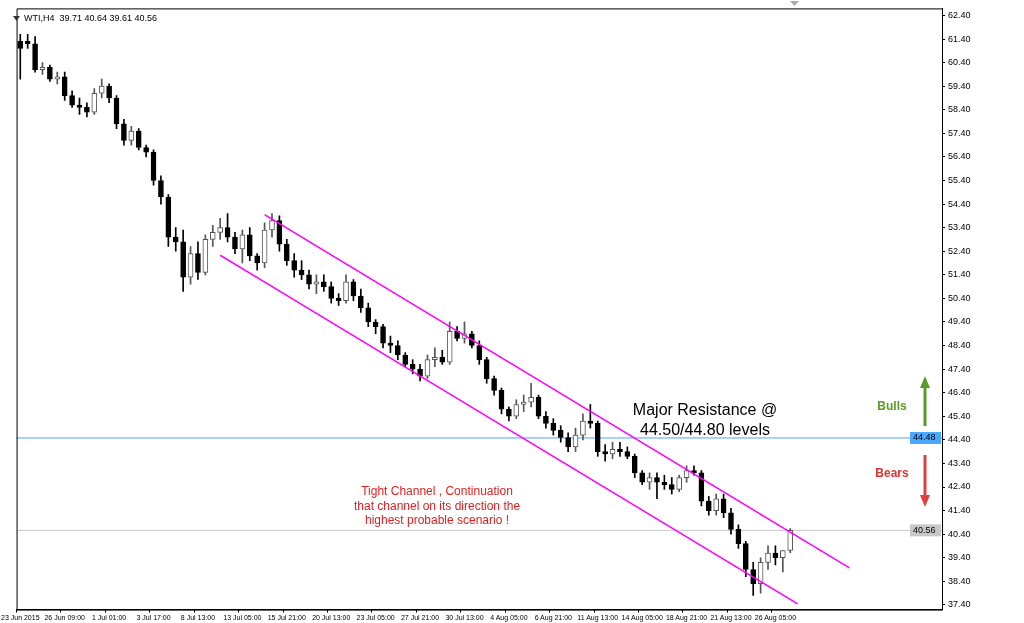 This screenshot has height=623, width=1024. Describe the element at coordinates (959, 321) in the screenshot. I see `y-tick-label: 49.40` at that location.